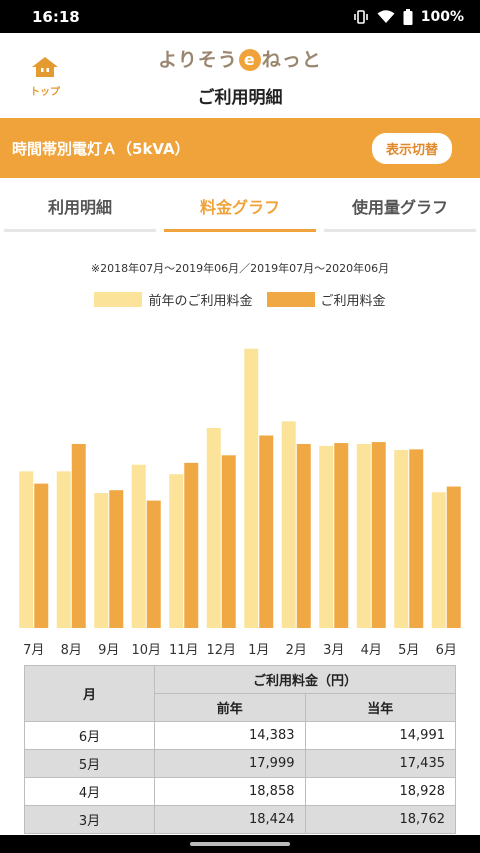  Describe the element at coordinates (230, 707) in the screenshot. I see `table-header-previous: 前年` at that location.